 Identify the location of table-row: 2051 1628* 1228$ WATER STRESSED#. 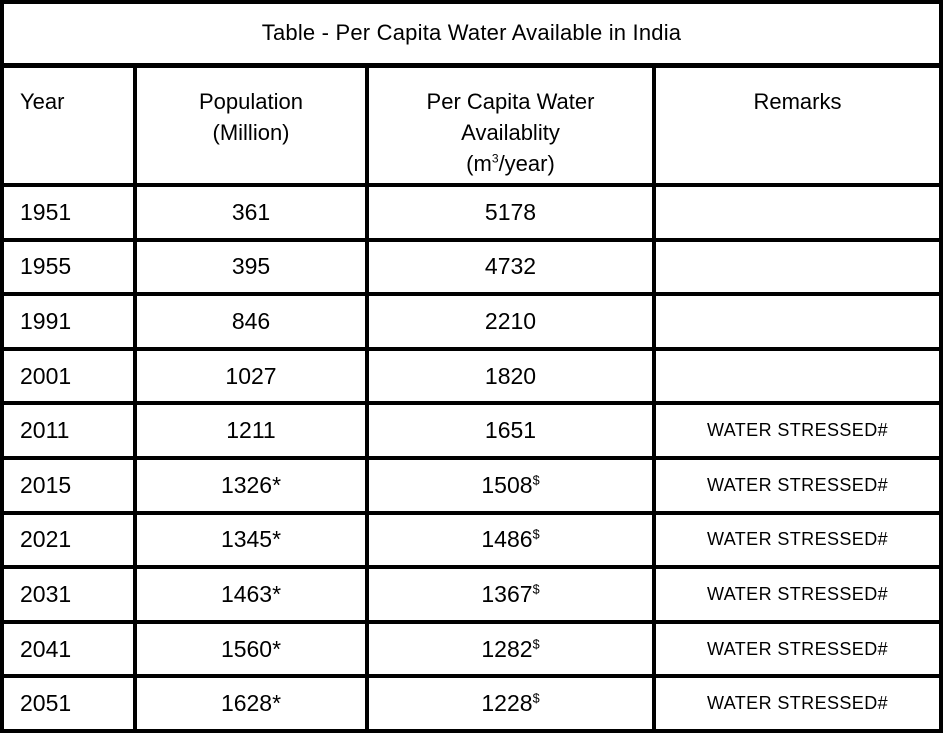
(471, 703).